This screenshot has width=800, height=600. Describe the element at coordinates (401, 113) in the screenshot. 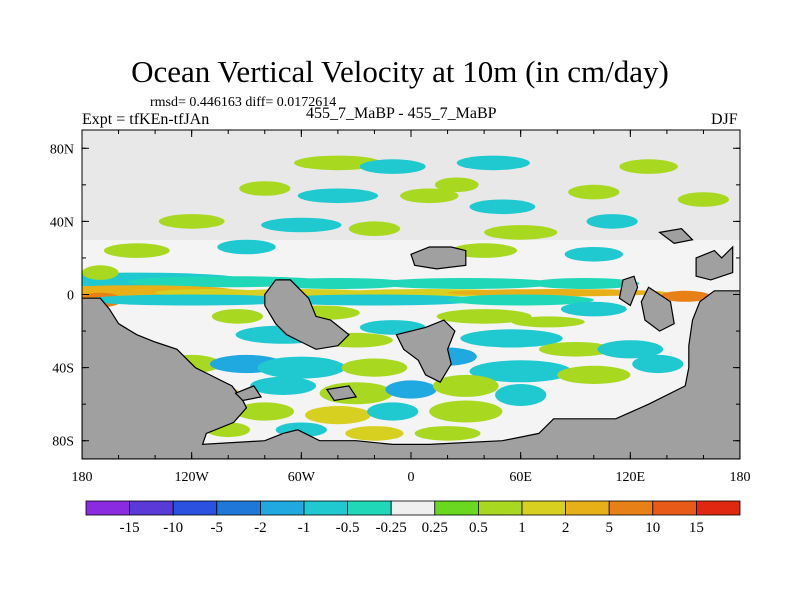

I see `center-label: 455_7_MaBP - 455_7_MaBP` at that location.